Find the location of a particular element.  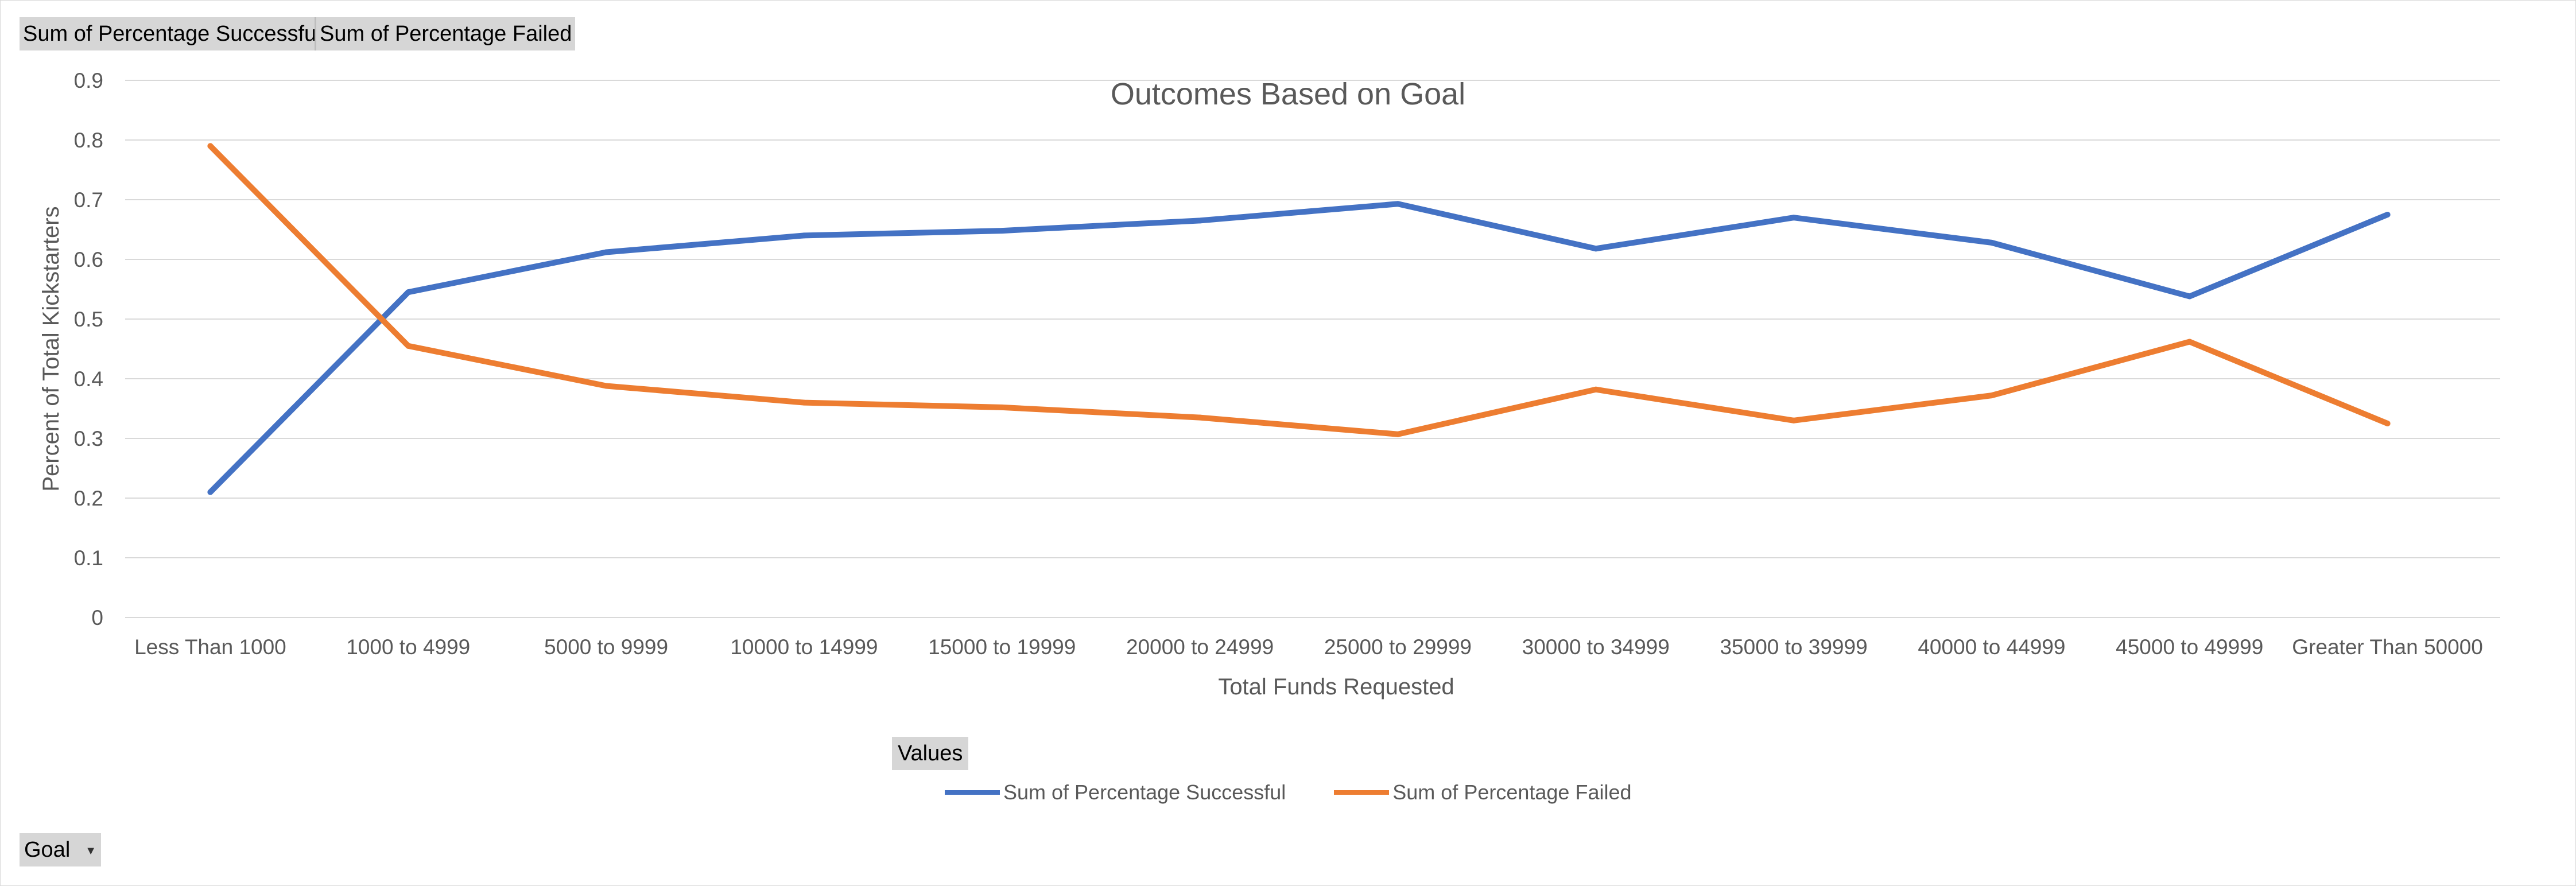

y-tick-label: 0.8 is located at coordinates (88, 141).